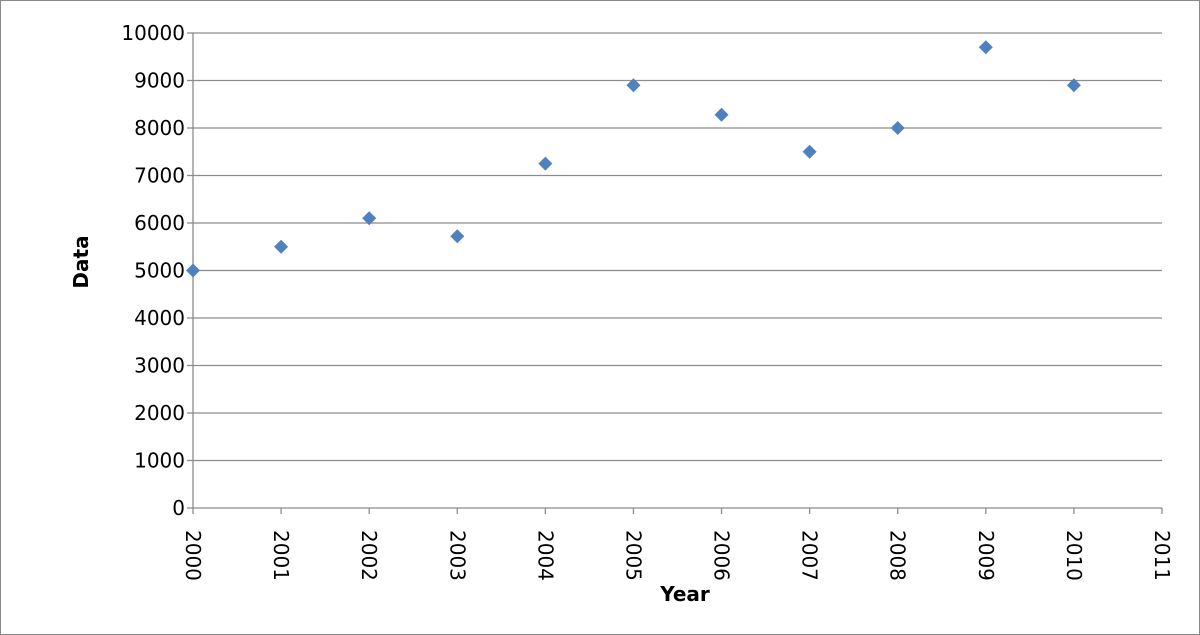 This screenshot has width=1200, height=635. I want to click on x-axis-title: Year, so click(684, 594).